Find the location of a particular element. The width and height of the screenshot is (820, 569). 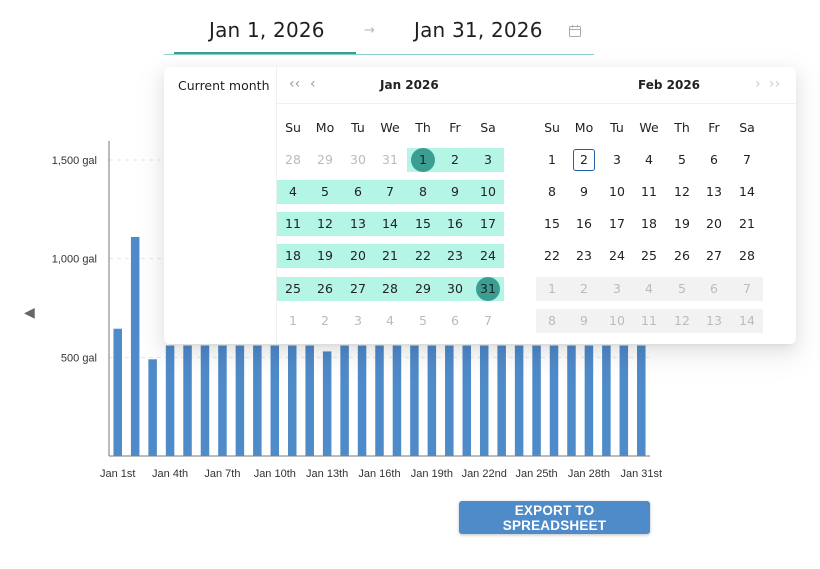

calendar-icon is located at coordinates (575, 31).